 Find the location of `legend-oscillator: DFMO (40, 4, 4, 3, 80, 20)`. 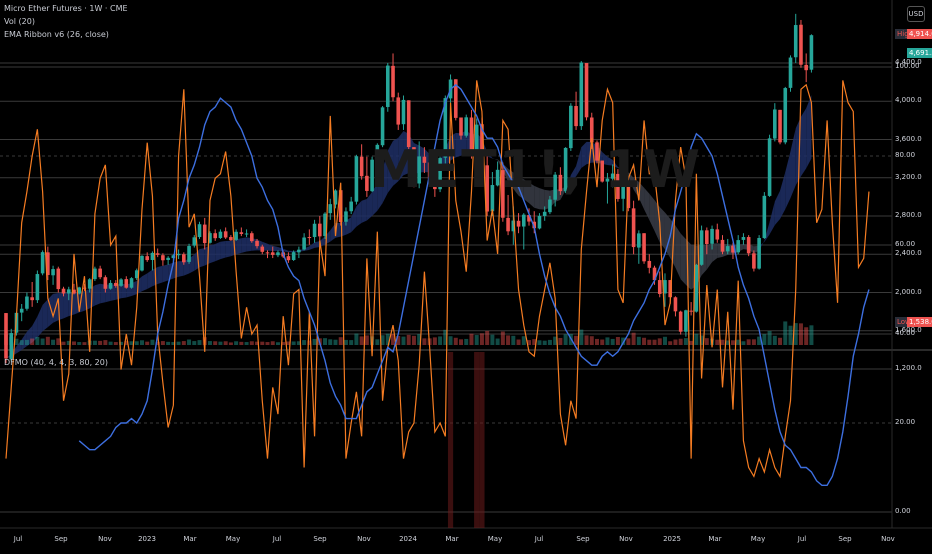

legend-oscillator: DFMO (40, 4, 4, 3, 80, 20) is located at coordinates (56, 362).